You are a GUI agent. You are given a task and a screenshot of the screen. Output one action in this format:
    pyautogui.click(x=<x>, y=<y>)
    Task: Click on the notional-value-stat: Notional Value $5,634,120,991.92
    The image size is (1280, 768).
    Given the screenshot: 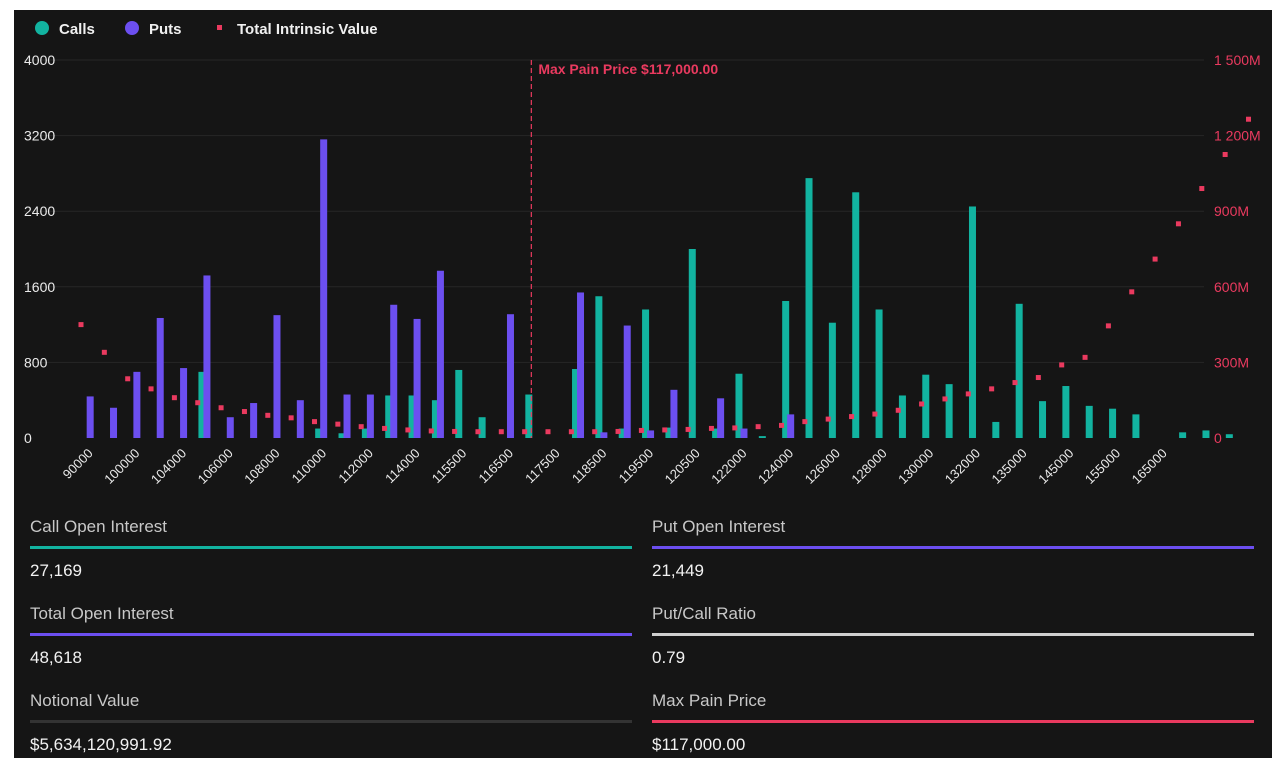 What is the action you would take?
    pyautogui.click(x=331, y=723)
    